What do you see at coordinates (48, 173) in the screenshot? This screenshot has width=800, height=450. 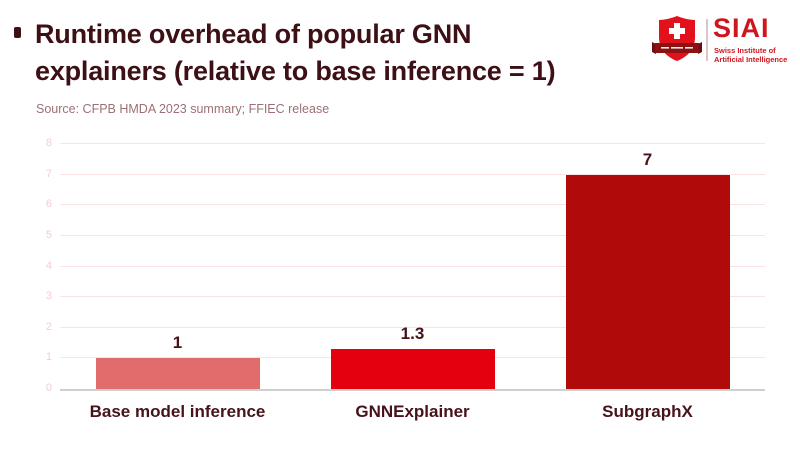 I see `y-axis-tick-label: 7` at bounding box center [48, 173].